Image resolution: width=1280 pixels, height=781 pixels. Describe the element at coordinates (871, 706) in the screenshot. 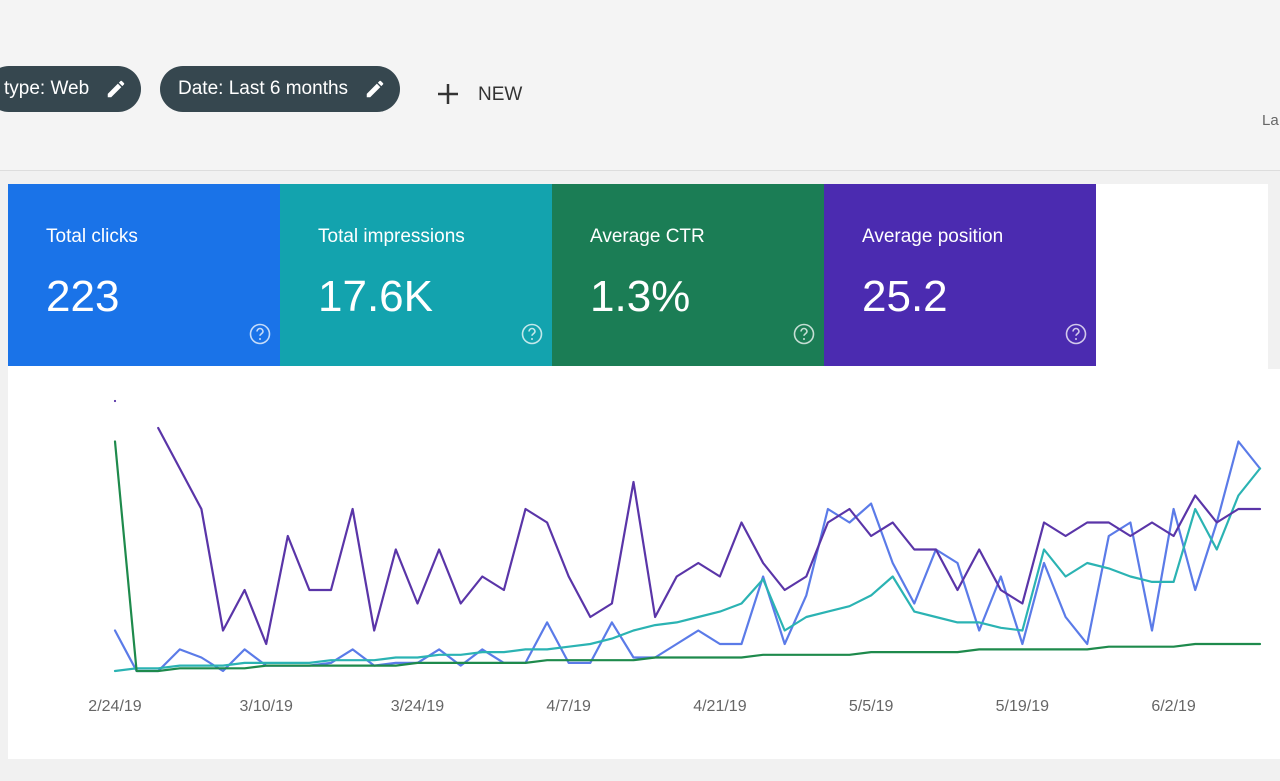

I see `x-tick-label: 5/5/19` at that location.